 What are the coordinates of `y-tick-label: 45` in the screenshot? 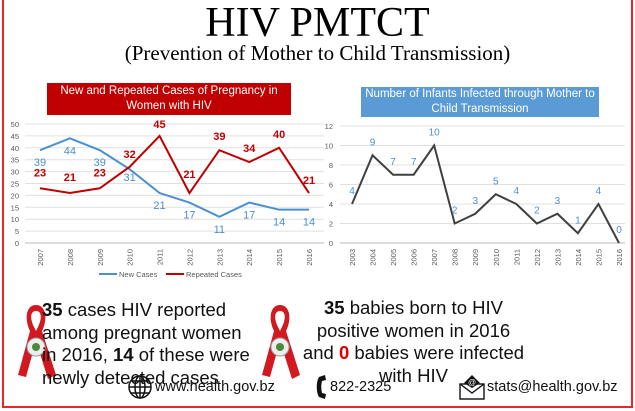 It's located at (15, 136).